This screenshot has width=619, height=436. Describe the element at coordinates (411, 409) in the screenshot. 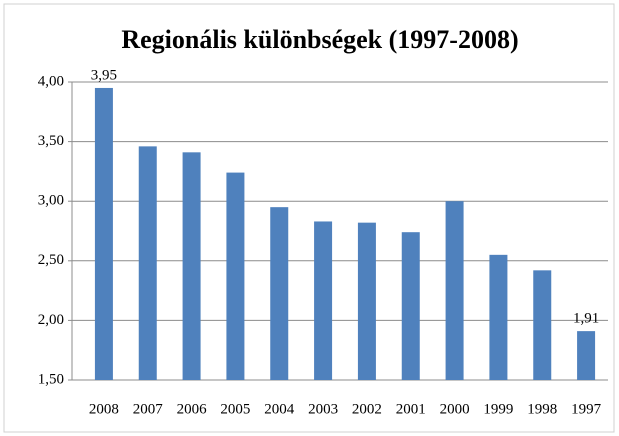

I see `x-tick-label: 2001` at that location.